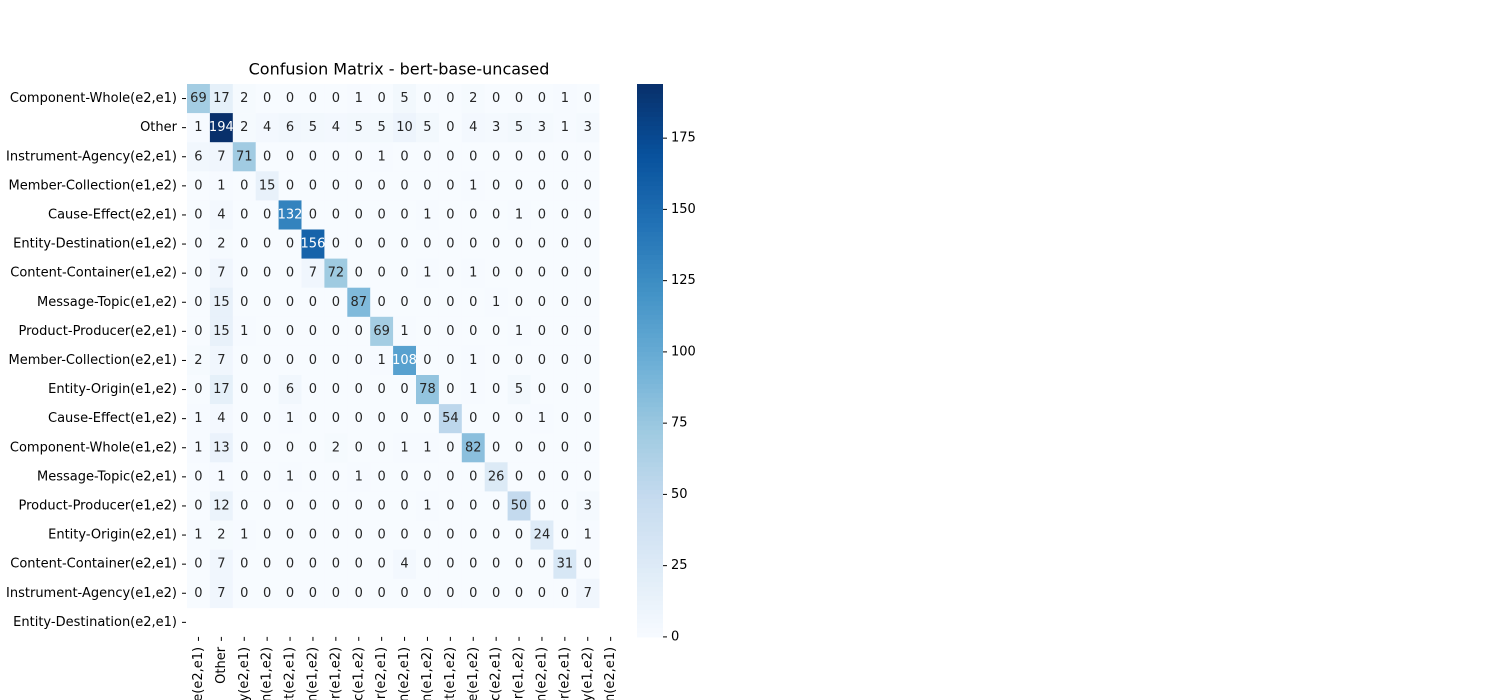  Describe the element at coordinates (473, 447) in the screenshot. I see `cell-label: 82` at that location.